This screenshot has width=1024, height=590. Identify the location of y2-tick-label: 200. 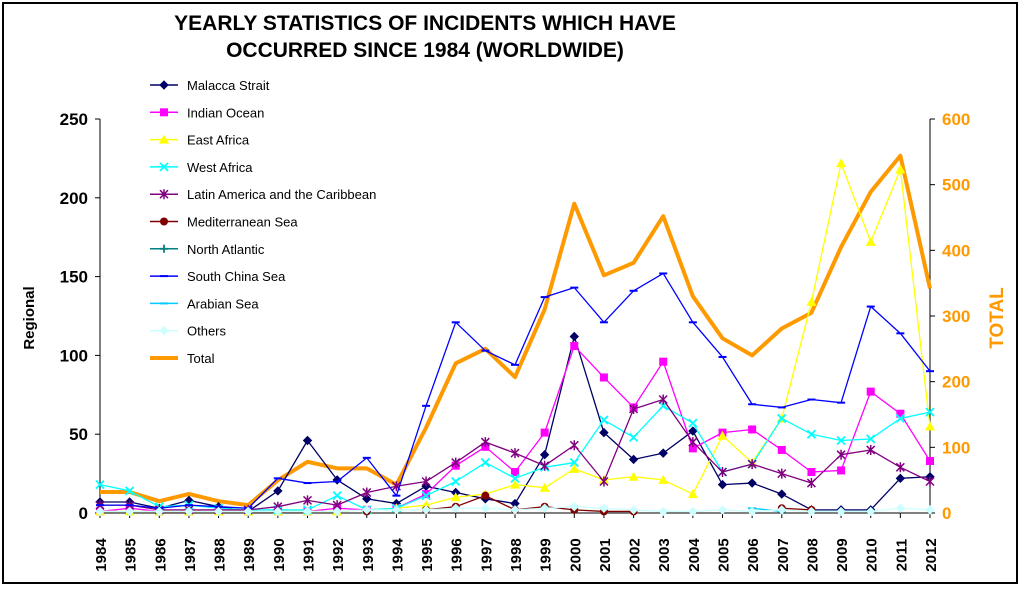
(956, 382).